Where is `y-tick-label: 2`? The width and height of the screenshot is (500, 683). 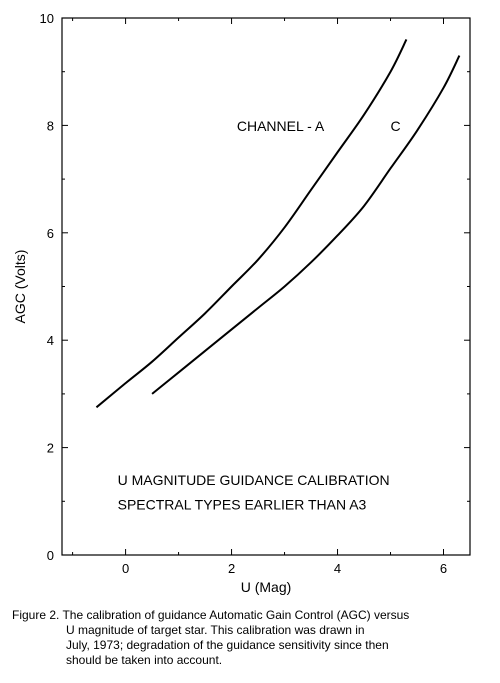
y-tick-label: 2 is located at coordinates (50, 448).